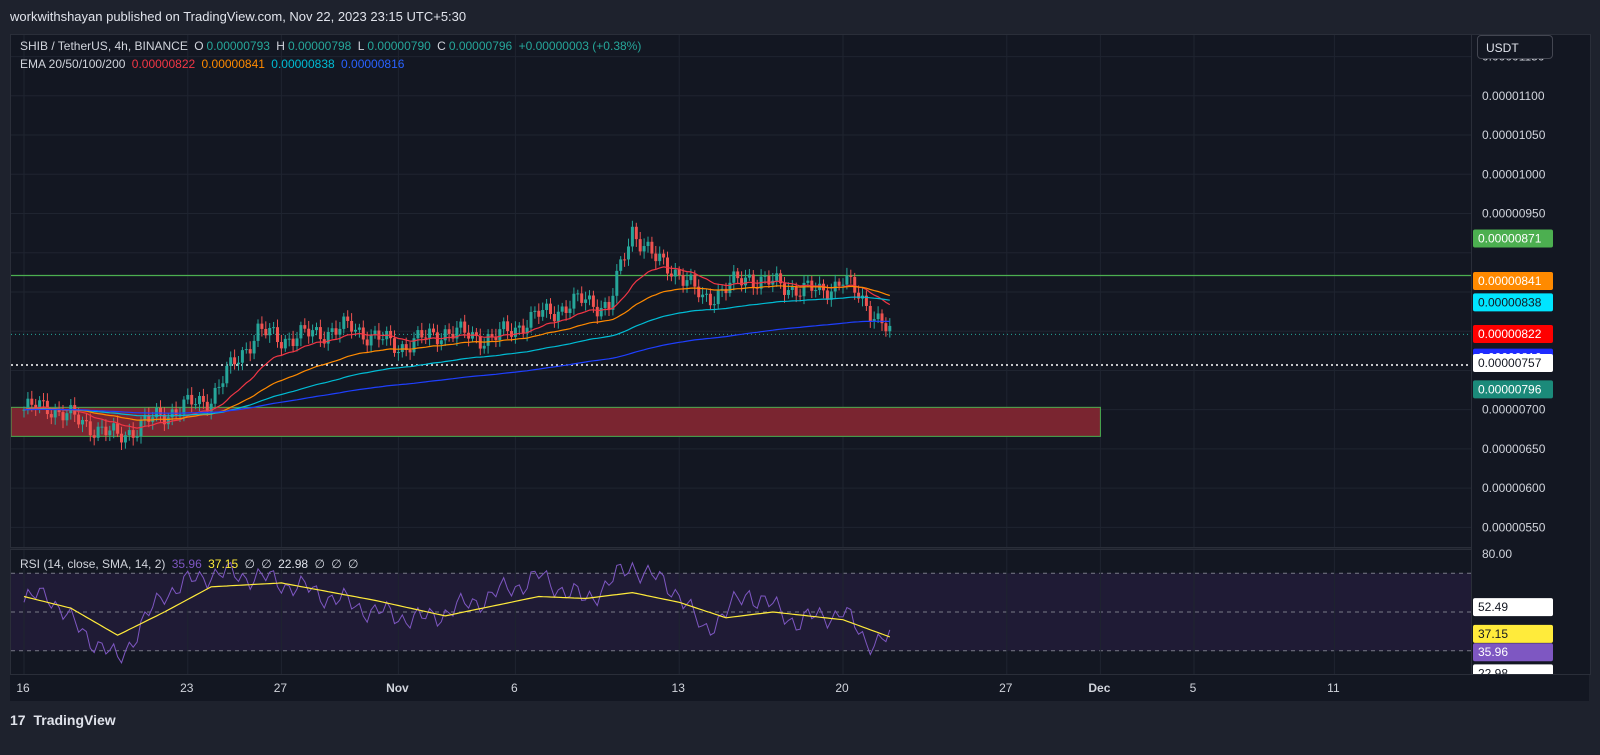  Describe the element at coordinates (23, 688) in the screenshot. I see `time-tick-label: 16` at that location.